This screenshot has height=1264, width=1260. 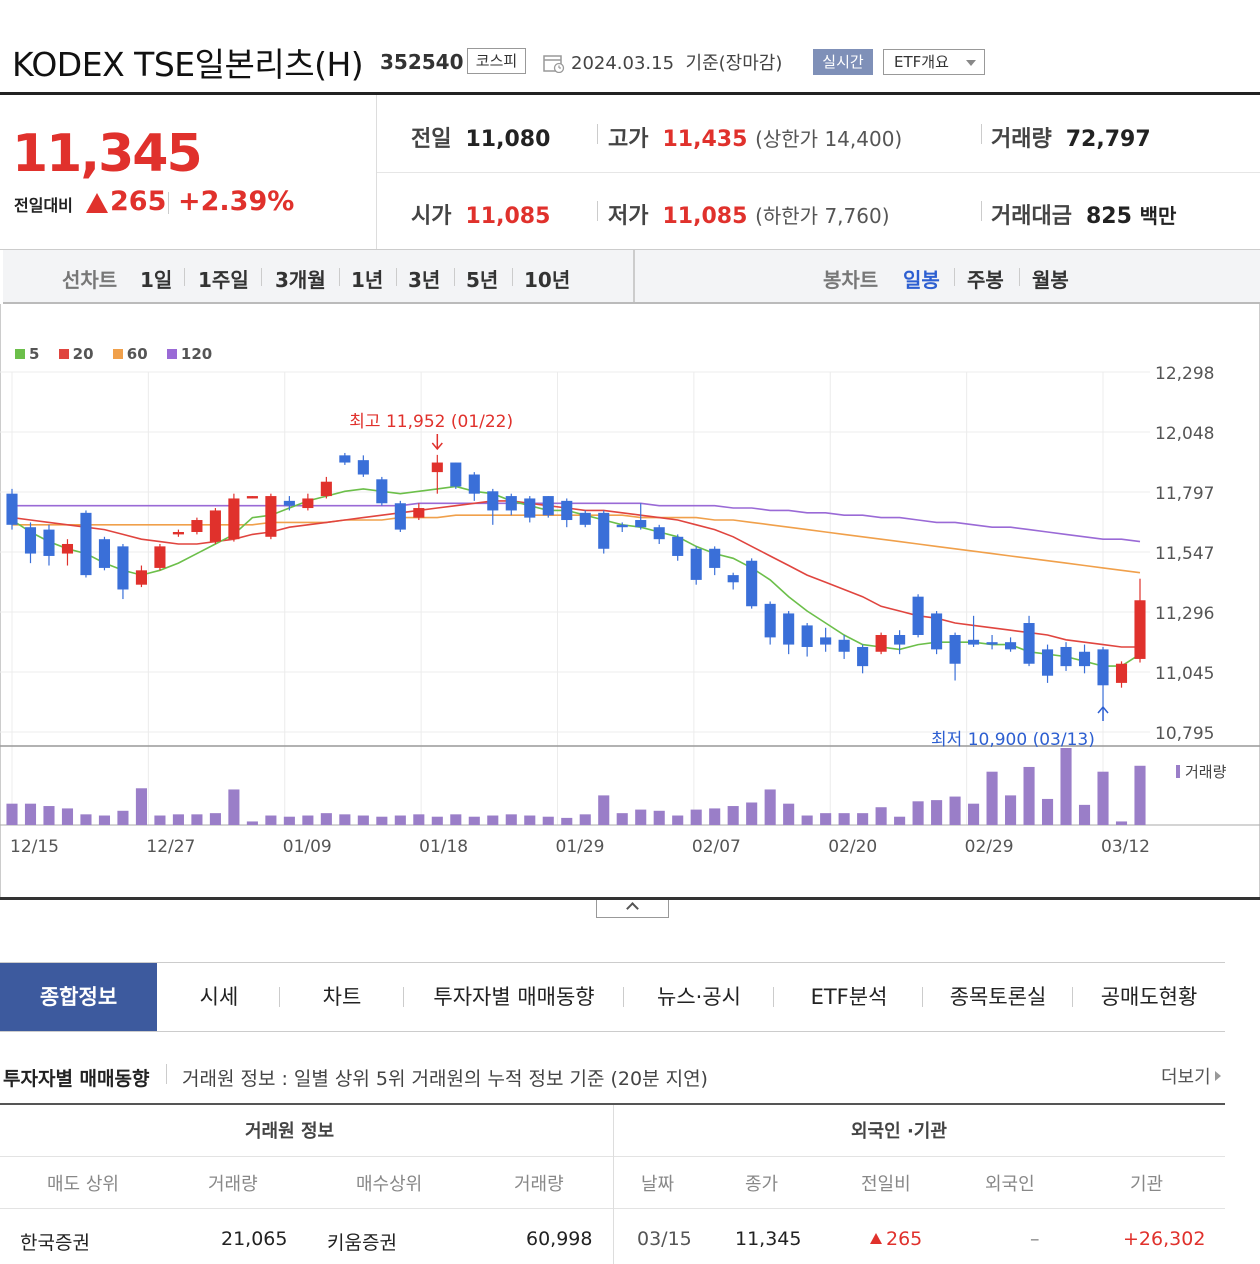 I want to click on tab-quotes: 시세, so click(x=219, y=997).